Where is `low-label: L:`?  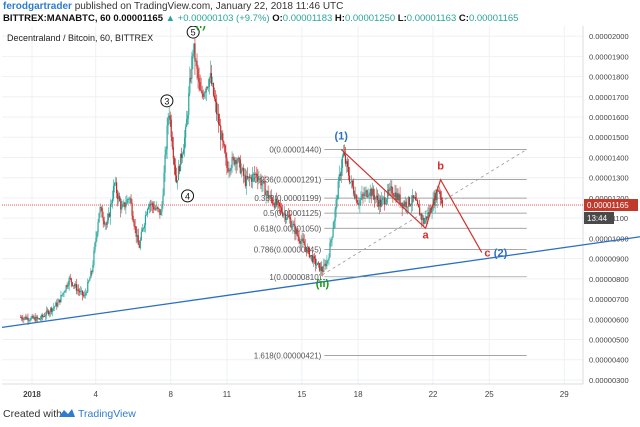
low-label: L: is located at coordinates (402, 18).